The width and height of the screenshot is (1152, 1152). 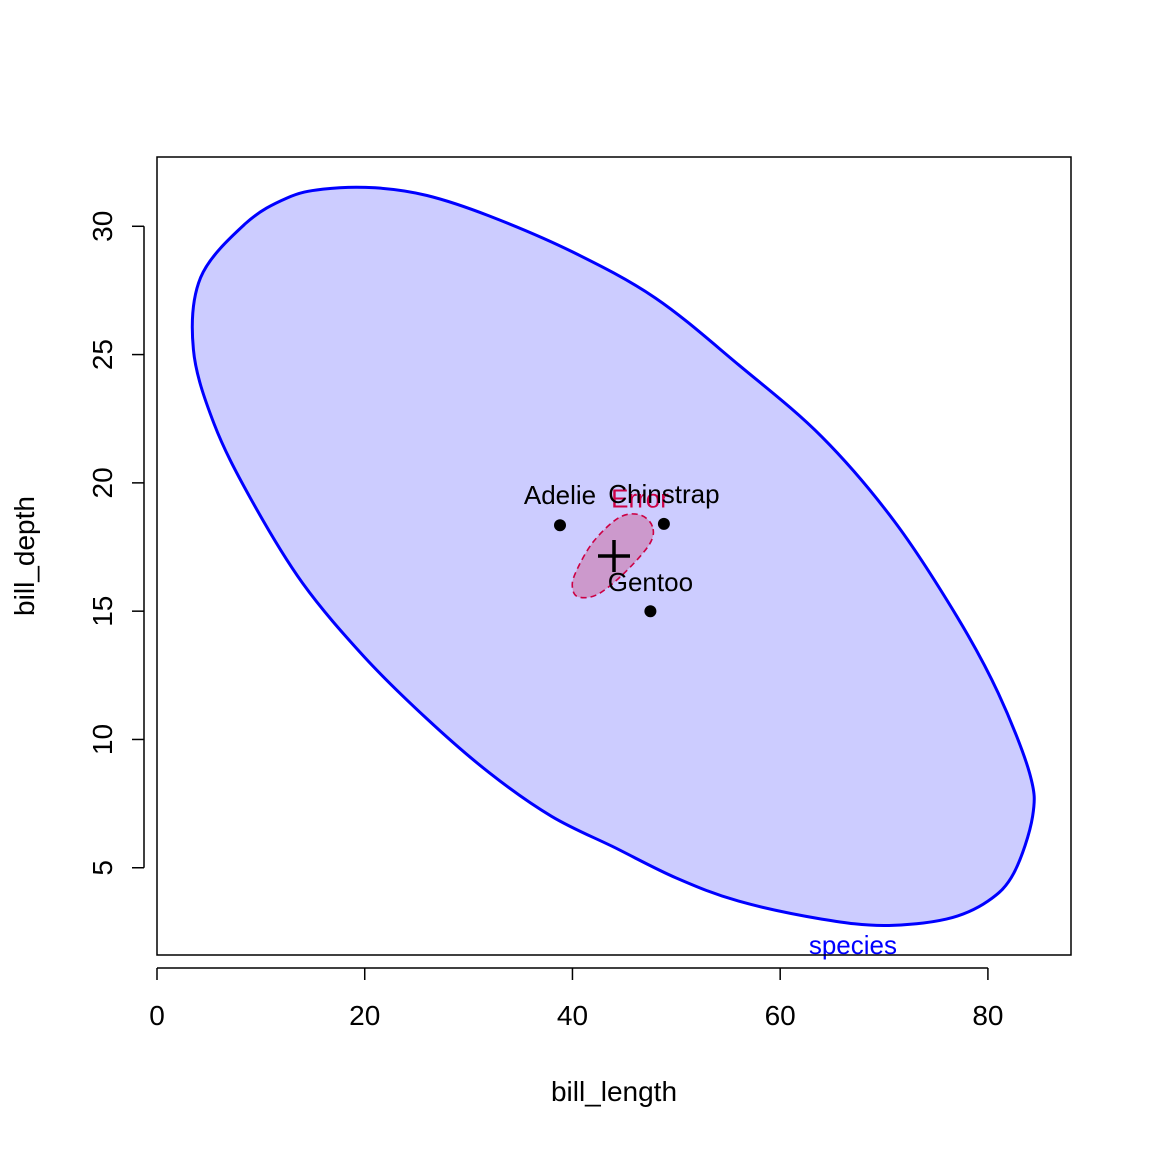 What do you see at coordinates (987, 1015) in the screenshot?
I see `x-tick-label: 80` at bounding box center [987, 1015].